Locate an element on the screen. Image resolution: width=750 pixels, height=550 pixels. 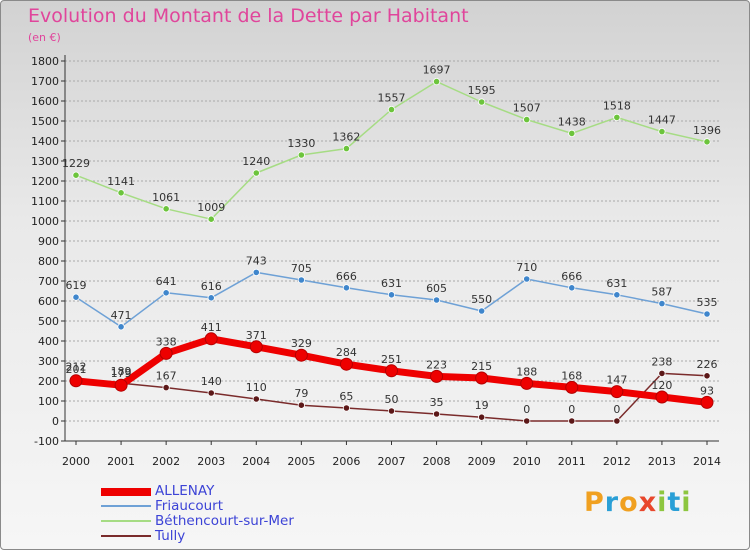
data-label-allenay: 223 is located at coordinates (436, 364).